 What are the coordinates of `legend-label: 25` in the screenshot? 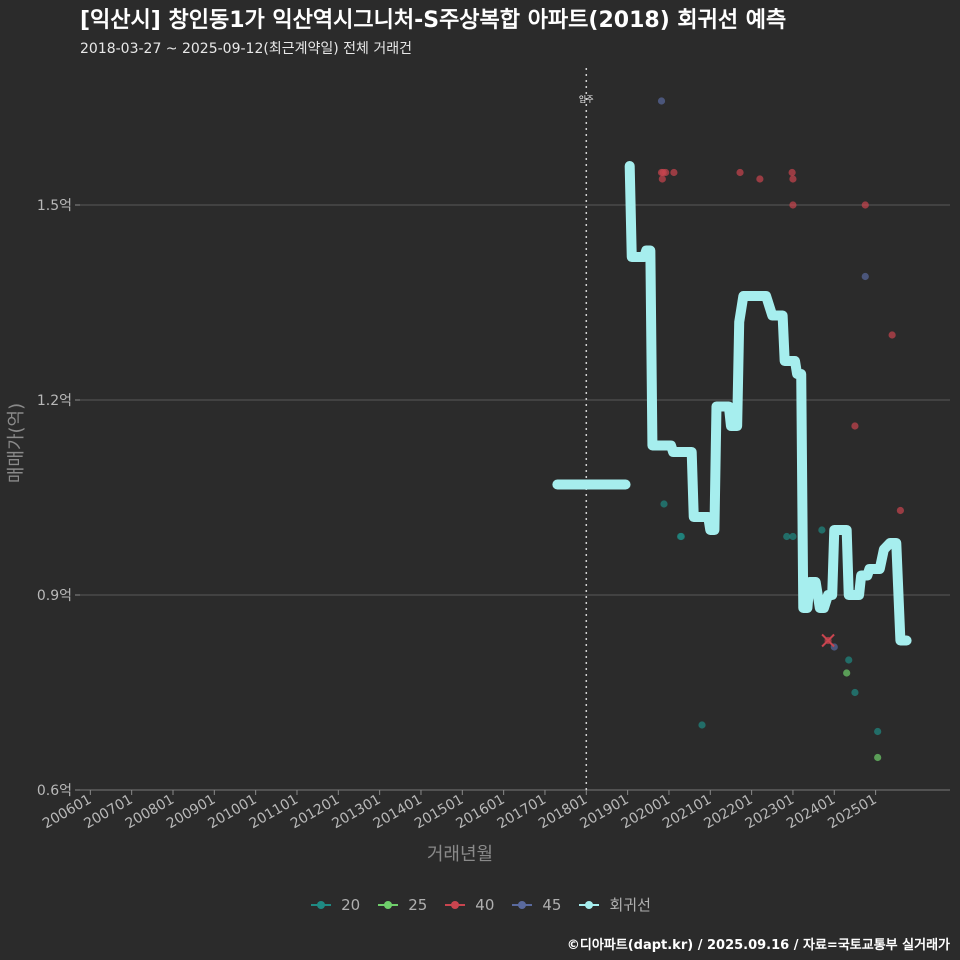 It's located at (418, 904).